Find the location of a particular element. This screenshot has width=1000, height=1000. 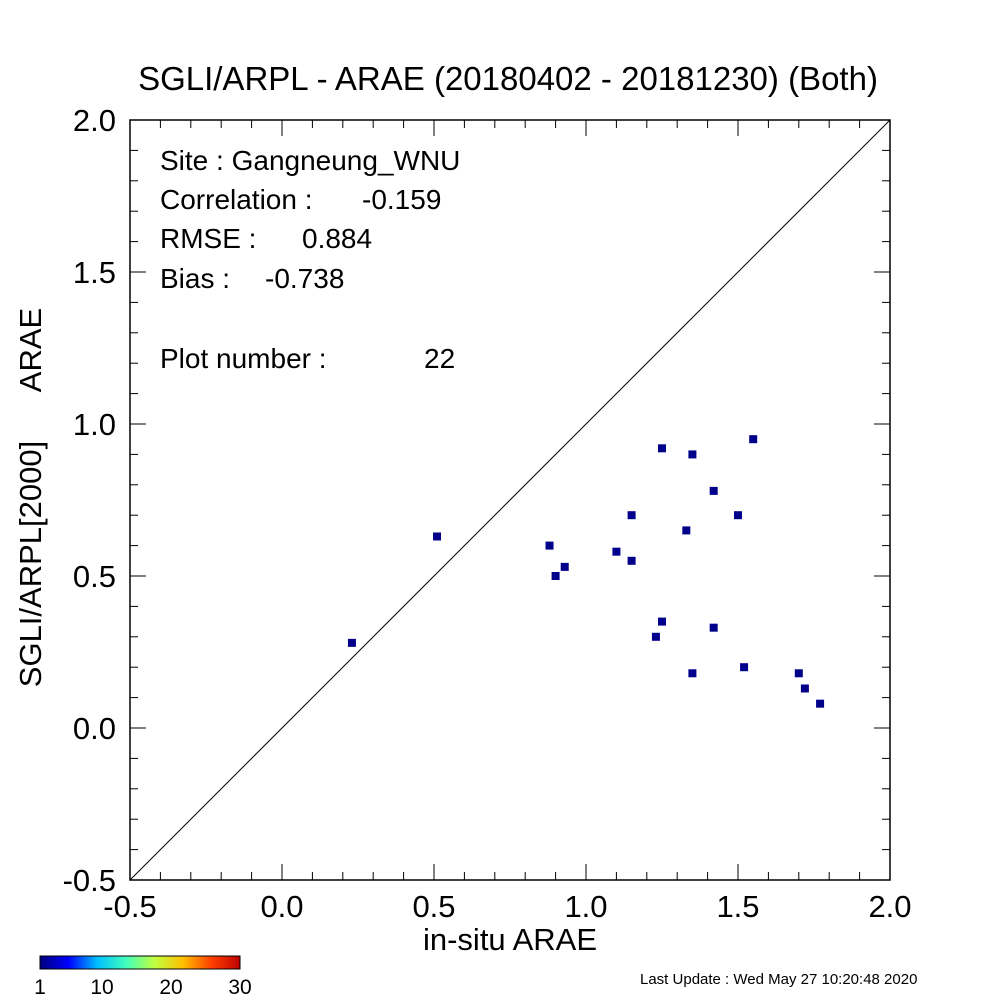

x-tick-label: 0.0 is located at coordinates (281, 906).